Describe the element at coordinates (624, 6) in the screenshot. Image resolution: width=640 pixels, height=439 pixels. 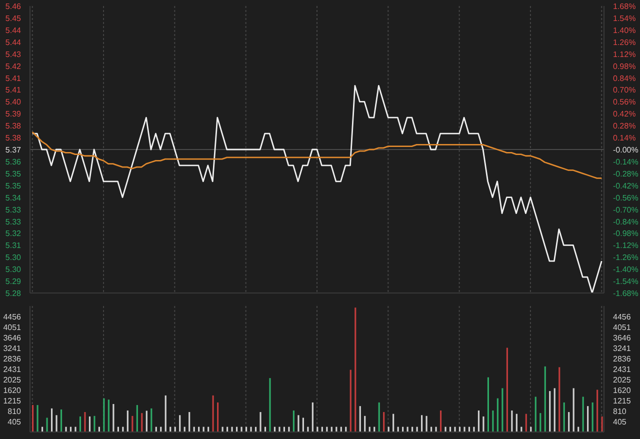
I see `y2-tick-label: 1.68%` at that location.